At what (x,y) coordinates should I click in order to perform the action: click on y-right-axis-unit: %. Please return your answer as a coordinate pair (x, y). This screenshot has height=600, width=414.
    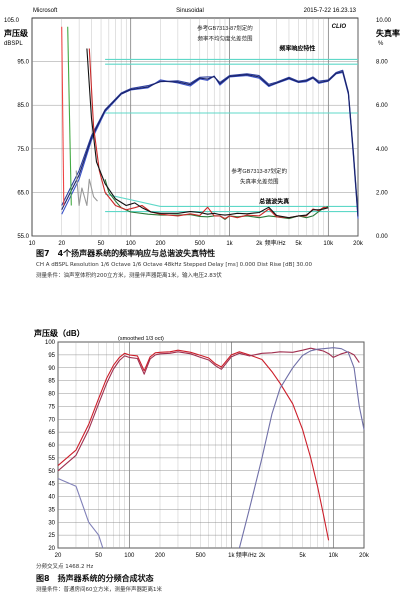
    Looking at the image, I should click on (381, 44).